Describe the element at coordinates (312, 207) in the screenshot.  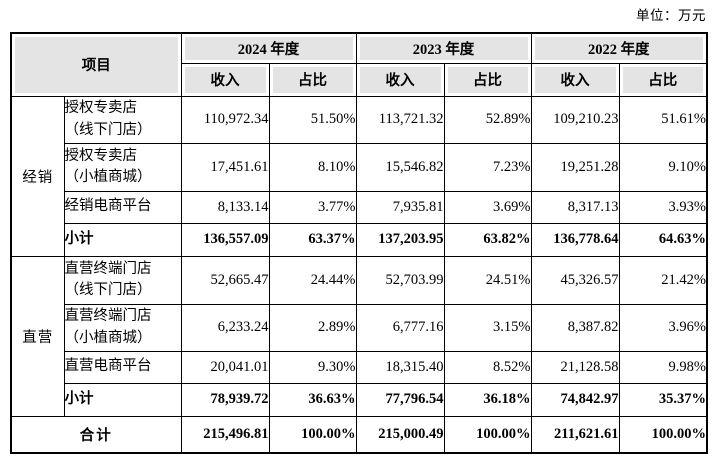
I see `cell-share-2024: 3.77%` at that location.